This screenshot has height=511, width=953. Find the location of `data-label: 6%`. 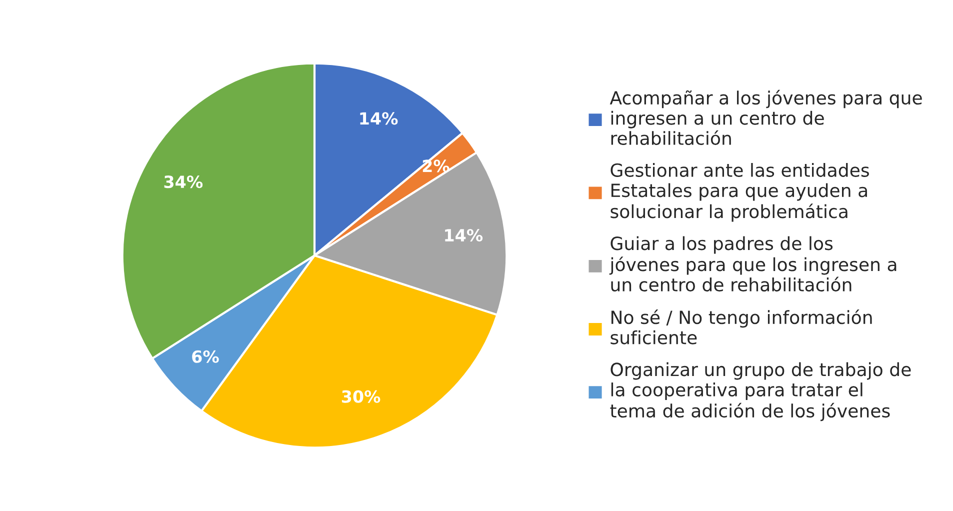

data-label: 6% is located at coordinates (205, 356).